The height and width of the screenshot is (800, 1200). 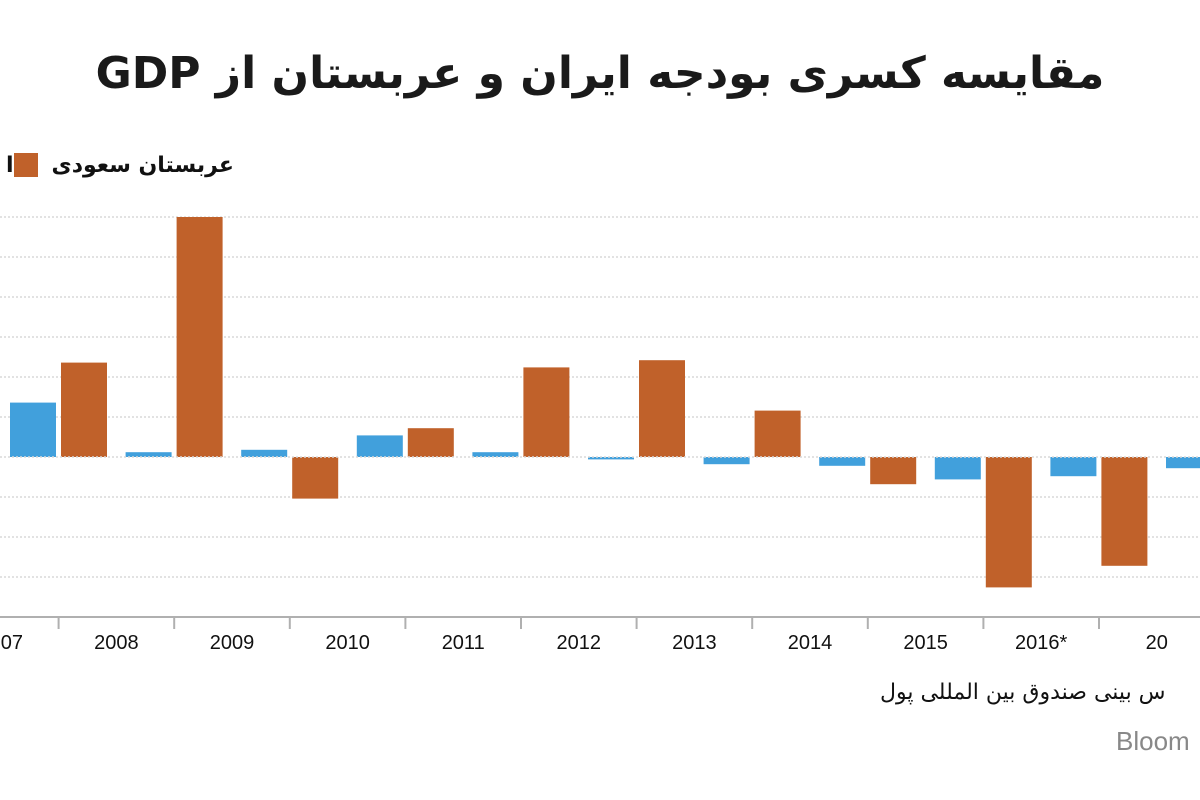 What do you see at coordinates (842, 461) in the screenshot?
I see `bar-iran-2014` at bounding box center [842, 461].